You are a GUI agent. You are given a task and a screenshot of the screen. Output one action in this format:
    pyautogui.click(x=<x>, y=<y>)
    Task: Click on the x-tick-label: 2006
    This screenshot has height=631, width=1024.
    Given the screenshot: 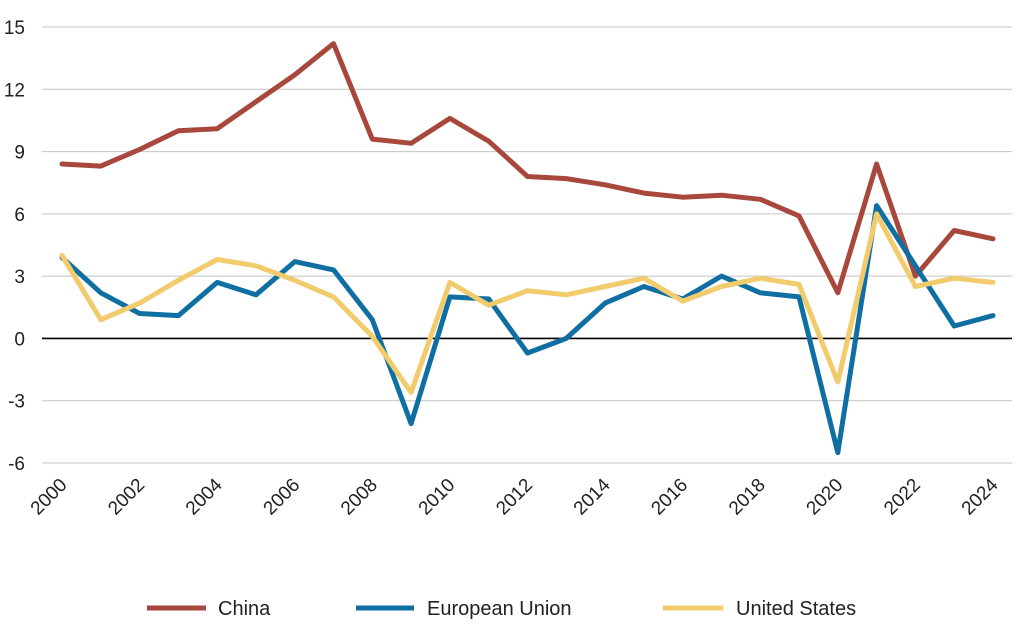 What is the action you would take?
    pyautogui.click(x=282, y=497)
    